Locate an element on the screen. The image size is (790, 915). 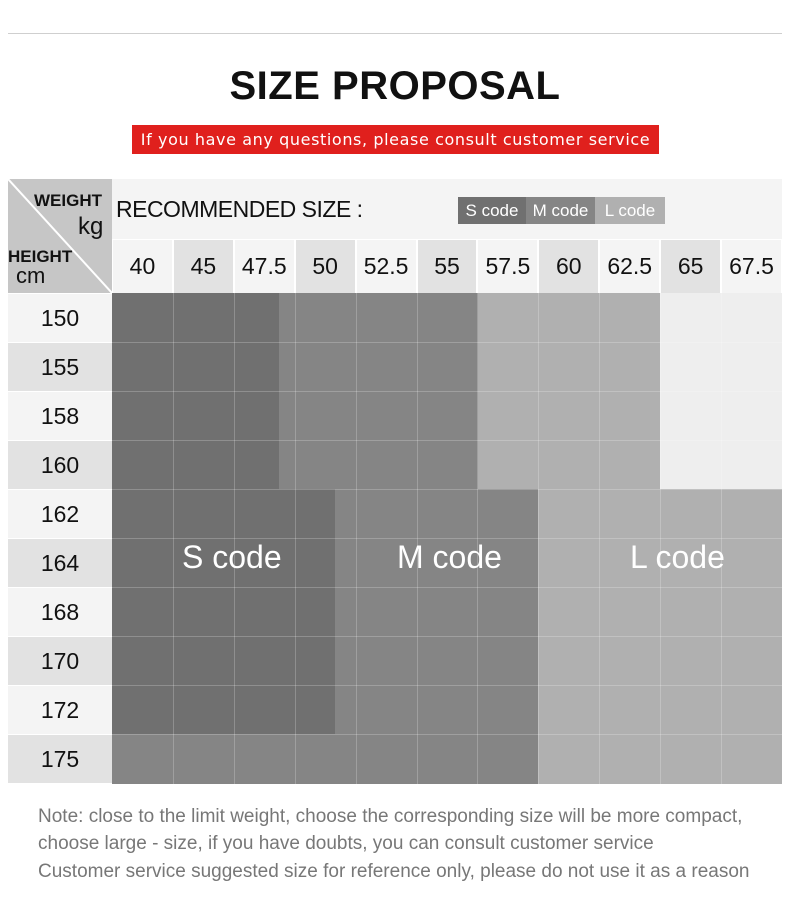
weight-unit: kg is located at coordinates (91, 226).